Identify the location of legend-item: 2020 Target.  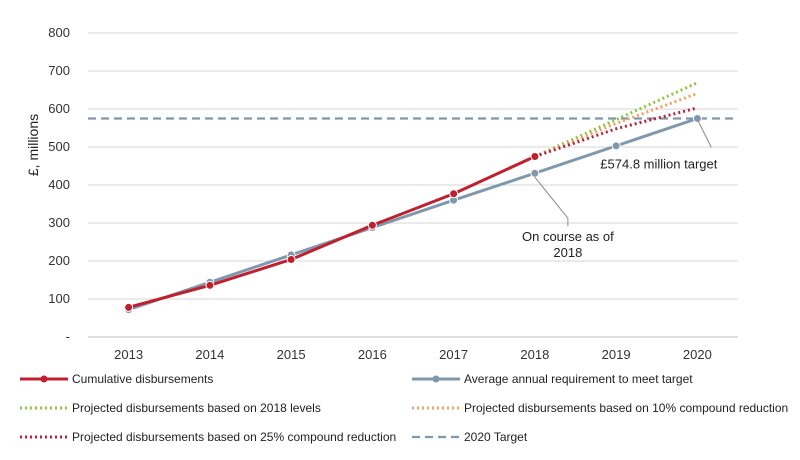
(470, 437).